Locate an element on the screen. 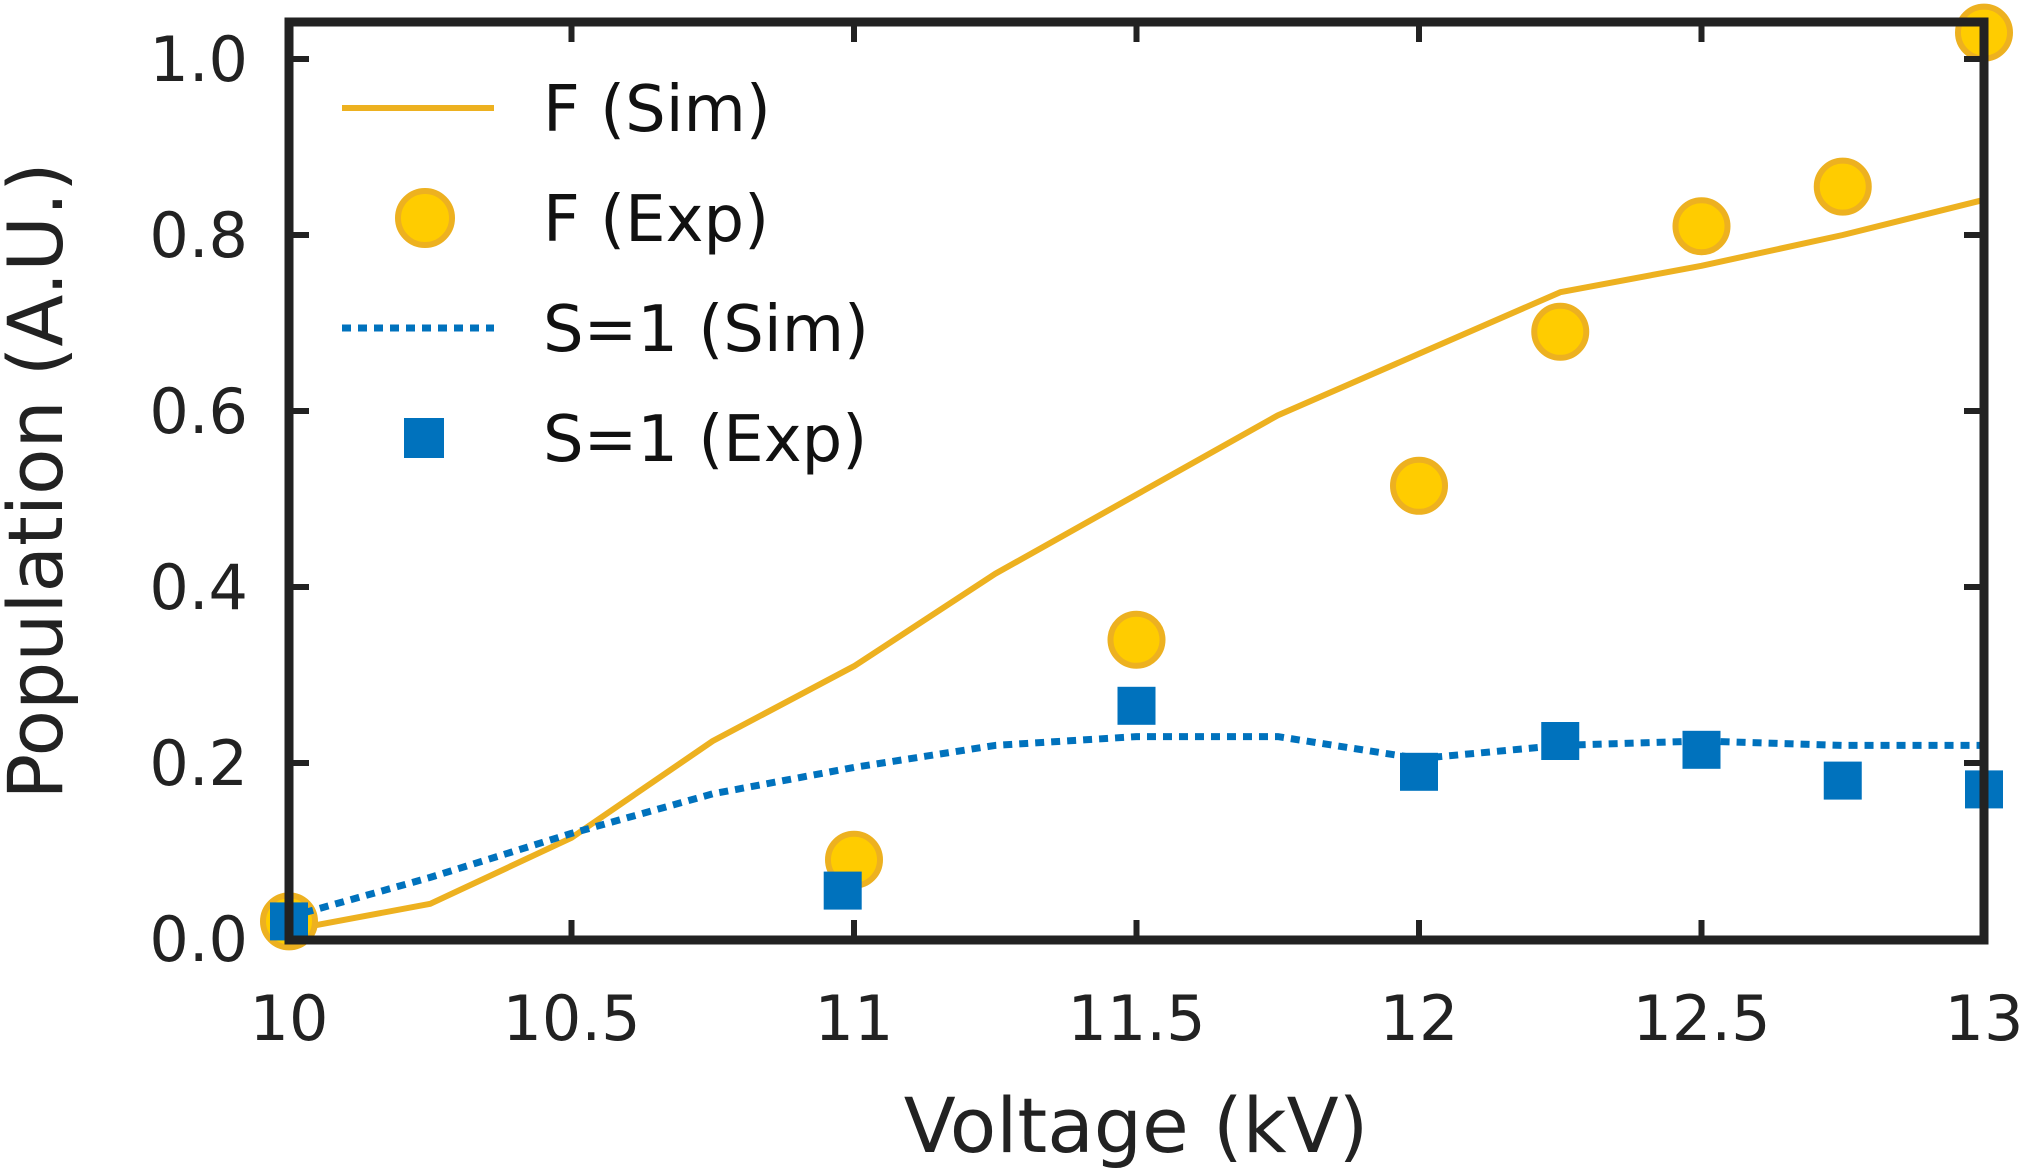 The width and height of the screenshot is (2024, 1176). series-line-s-1-sim is located at coordinates (1136, 827).